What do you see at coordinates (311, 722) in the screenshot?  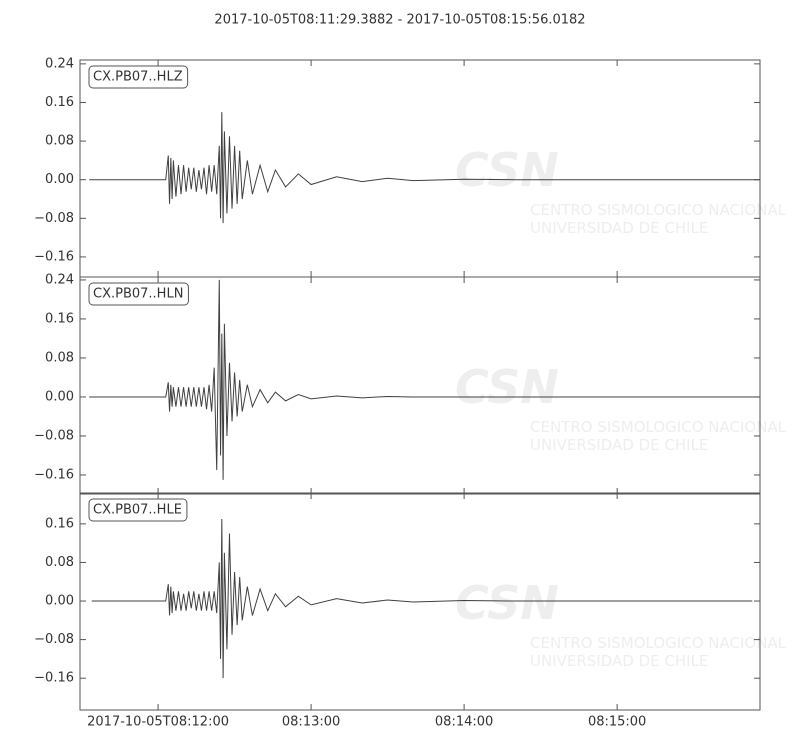 I see `x-tick-label: 08:13:00` at bounding box center [311, 722].